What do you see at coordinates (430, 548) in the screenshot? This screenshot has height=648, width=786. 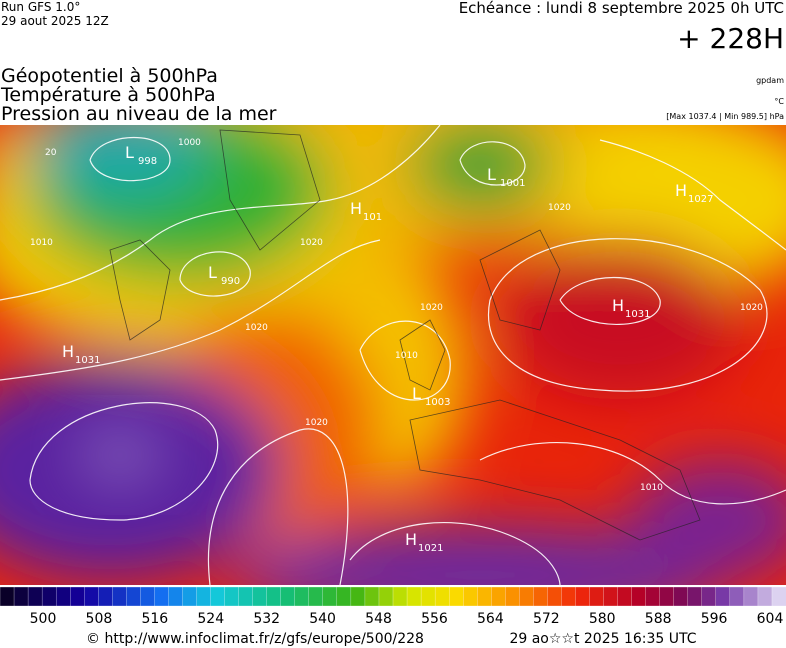 I see `pressure-value: 1021` at bounding box center [430, 548].